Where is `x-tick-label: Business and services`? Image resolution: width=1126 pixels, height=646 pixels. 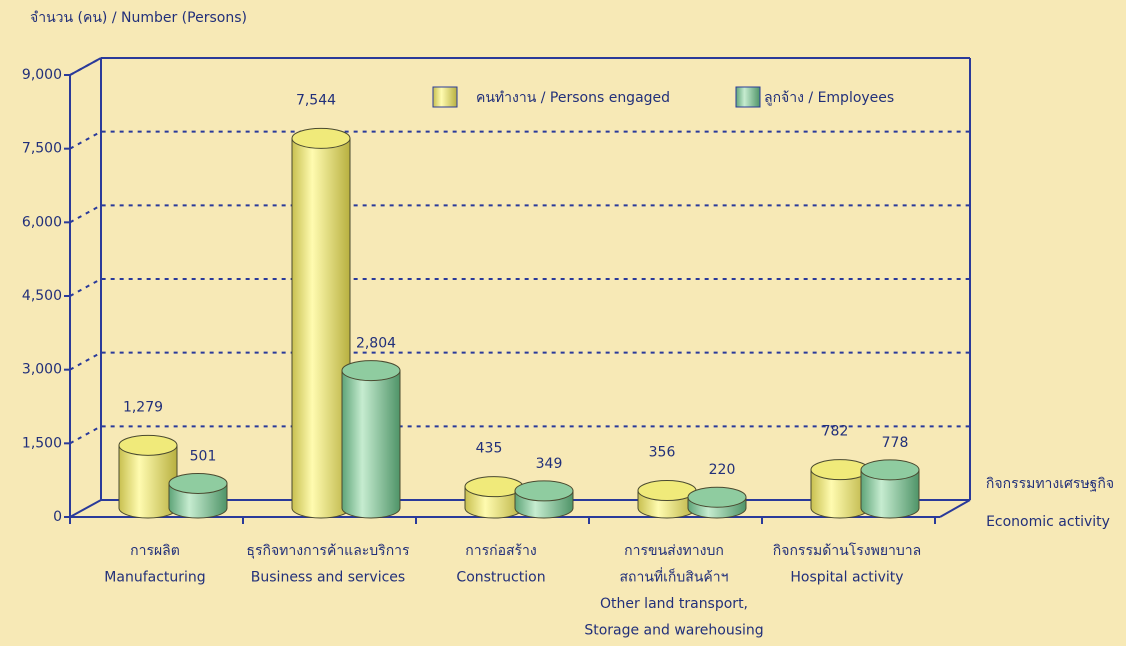
x-tick-label: Business and services is located at coordinates (328, 578).